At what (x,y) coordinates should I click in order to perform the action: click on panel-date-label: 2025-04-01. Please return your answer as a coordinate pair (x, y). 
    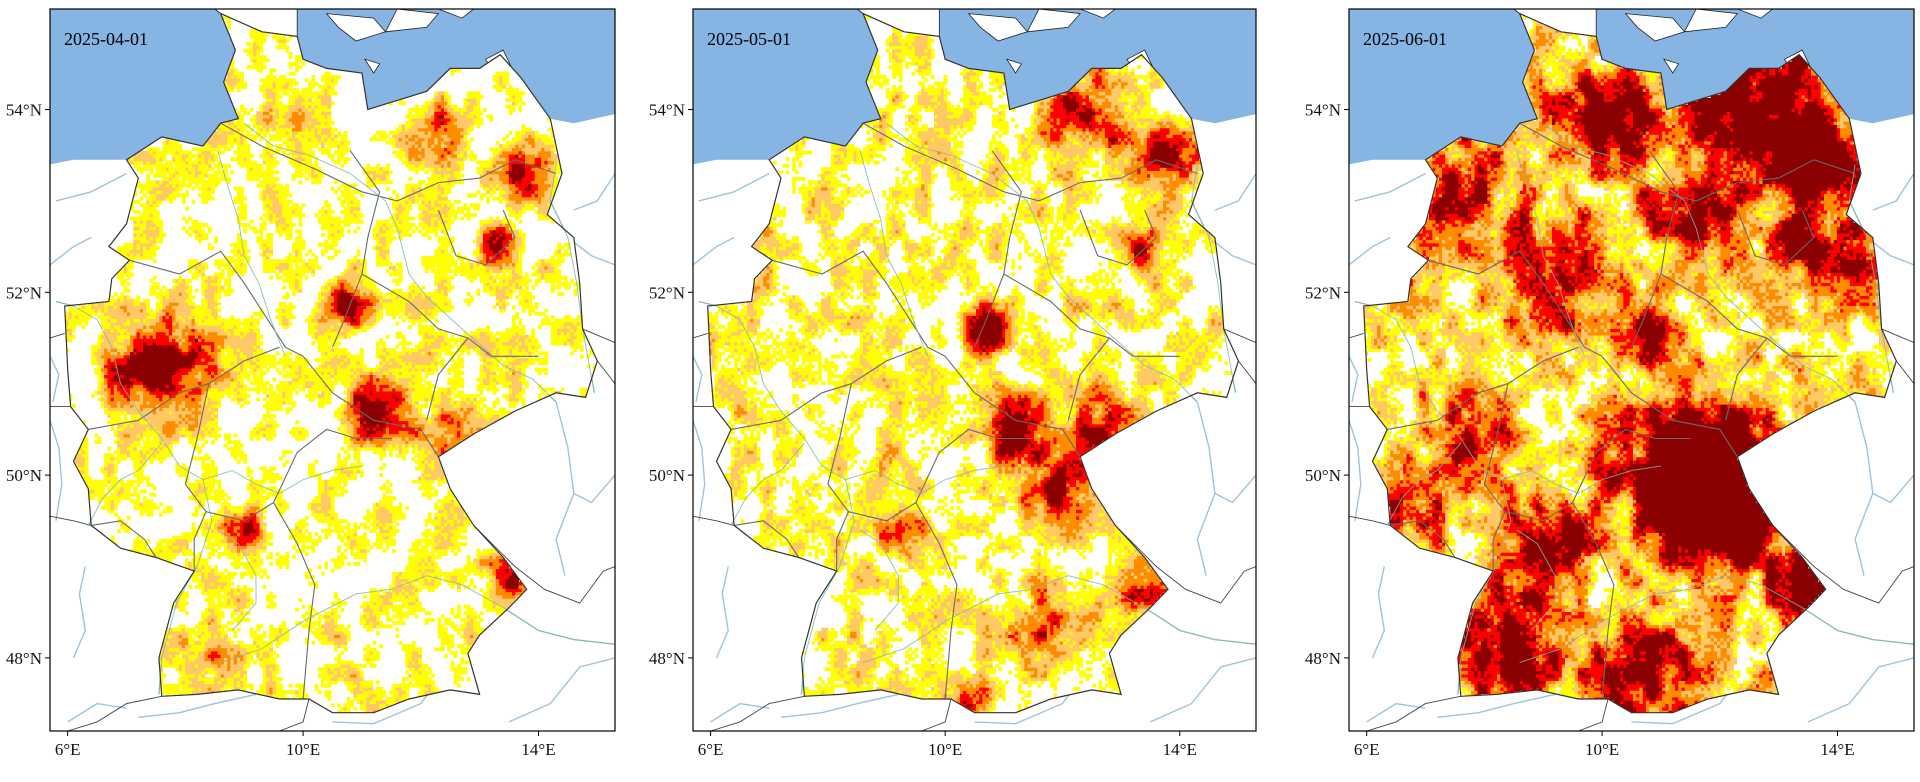
    Looking at the image, I should click on (106, 39).